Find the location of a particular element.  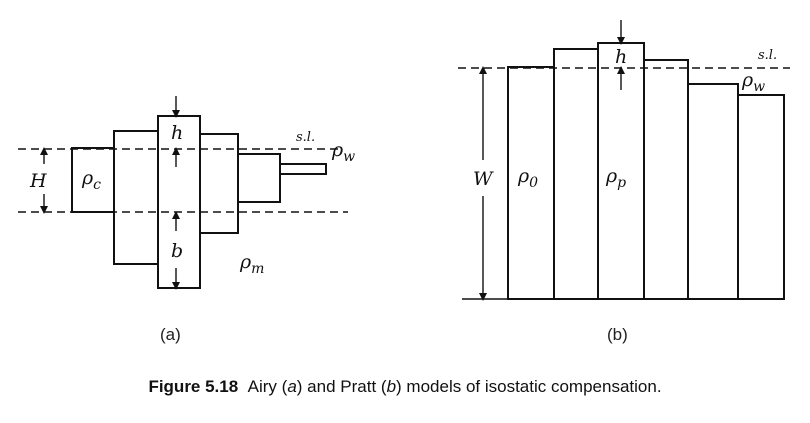

caption-a: a is located at coordinates (292, 386).